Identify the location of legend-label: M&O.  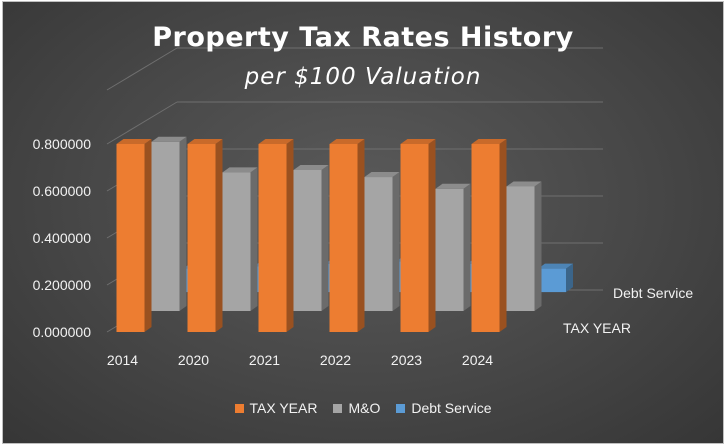
(364, 408).